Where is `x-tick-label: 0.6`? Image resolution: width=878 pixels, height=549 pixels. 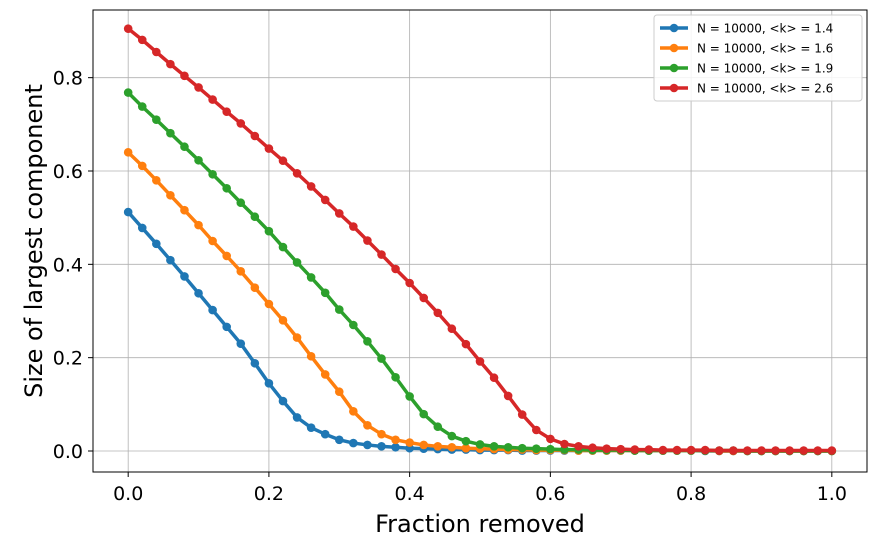
x-tick-label: 0.6 is located at coordinates (550, 494).